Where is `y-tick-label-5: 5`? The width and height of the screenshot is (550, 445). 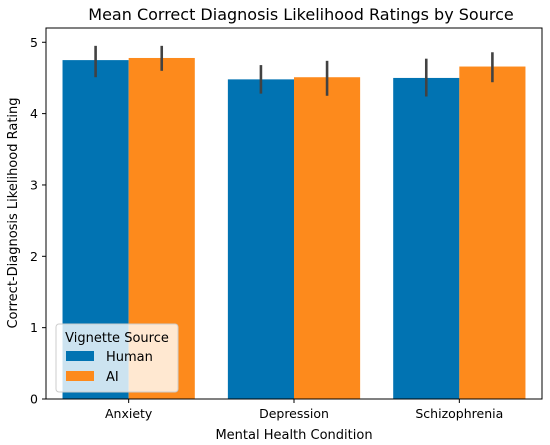
y-tick-label-5: 5 is located at coordinates (34, 42).